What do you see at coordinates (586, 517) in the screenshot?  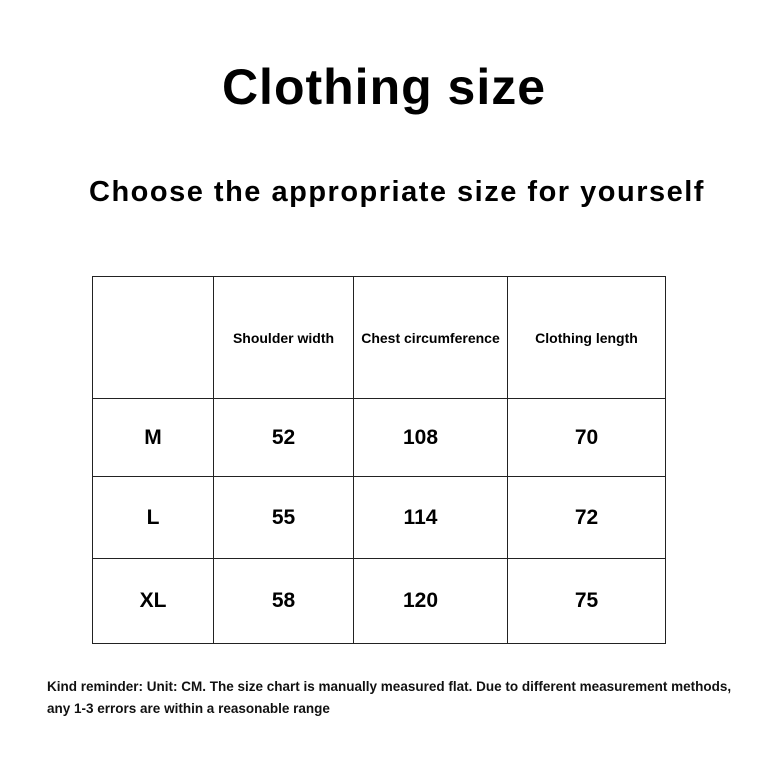 I see `length-cell: 72` at bounding box center [586, 517].